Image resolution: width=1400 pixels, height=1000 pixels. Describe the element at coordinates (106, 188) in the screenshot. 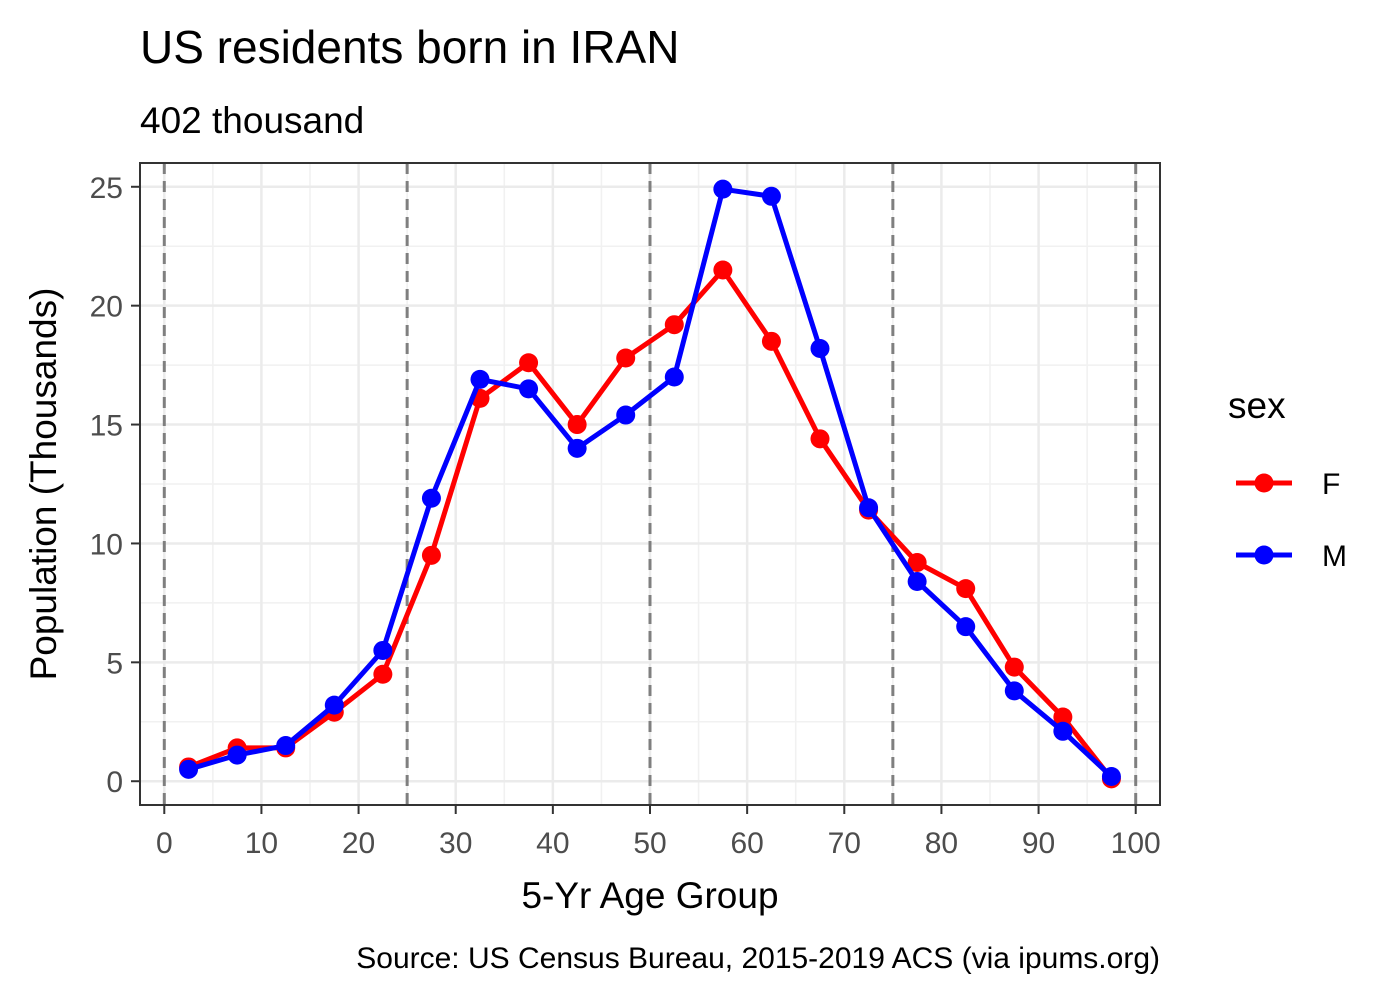

I see `y-tick-label: 25` at that location.